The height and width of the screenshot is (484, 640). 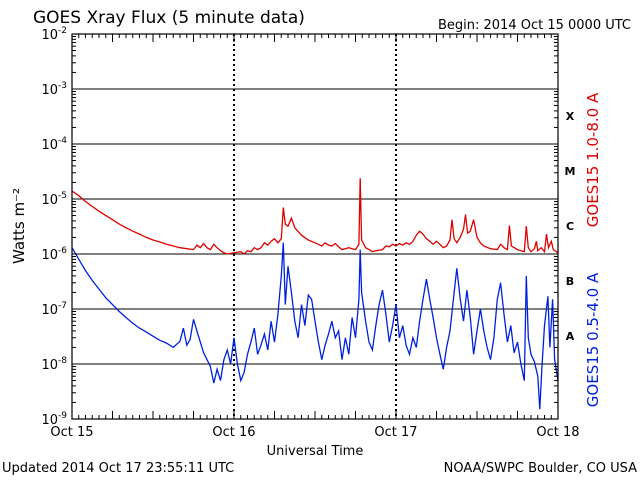 What do you see at coordinates (71, 432) in the screenshot?
I see `x-tick-label: Oct 15` at bounding box center [71, 432].